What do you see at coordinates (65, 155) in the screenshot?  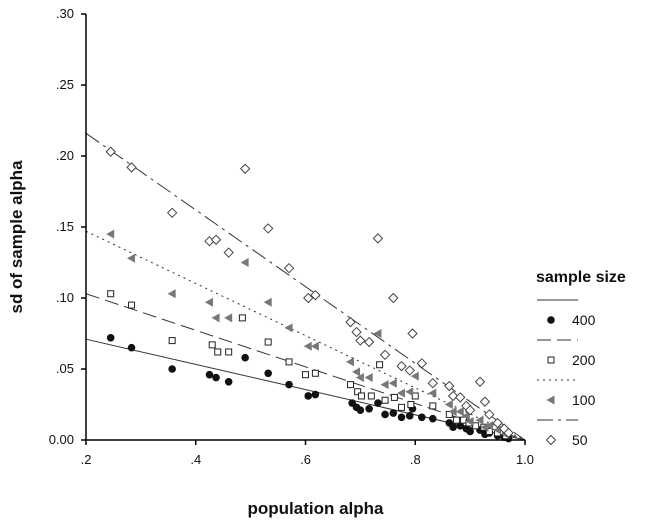 I see `y-tick-label-4: .20` at bounding box center [65, 155].